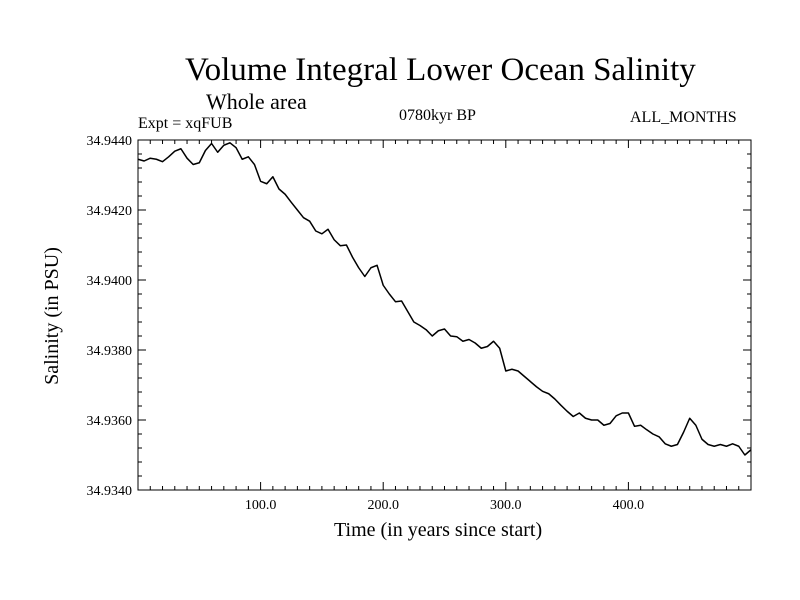 The height and width of the screenshot is (600, 800). Describe the element at coordinates (110, 281) in the screenshot. I see `y-tick-label: 34.9400` at that location.